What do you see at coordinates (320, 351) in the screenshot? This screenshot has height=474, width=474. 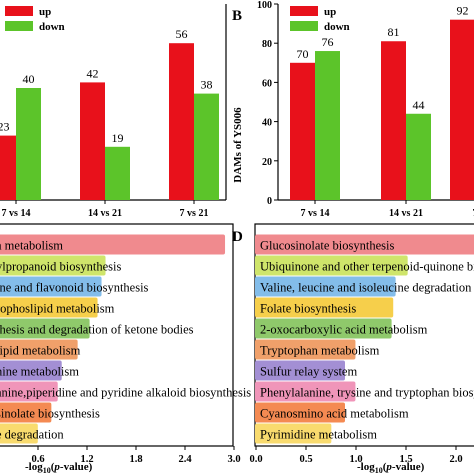 I see `panel-d-pathway-label: Tryptophan metabolism` at bounding box center [320, 351].